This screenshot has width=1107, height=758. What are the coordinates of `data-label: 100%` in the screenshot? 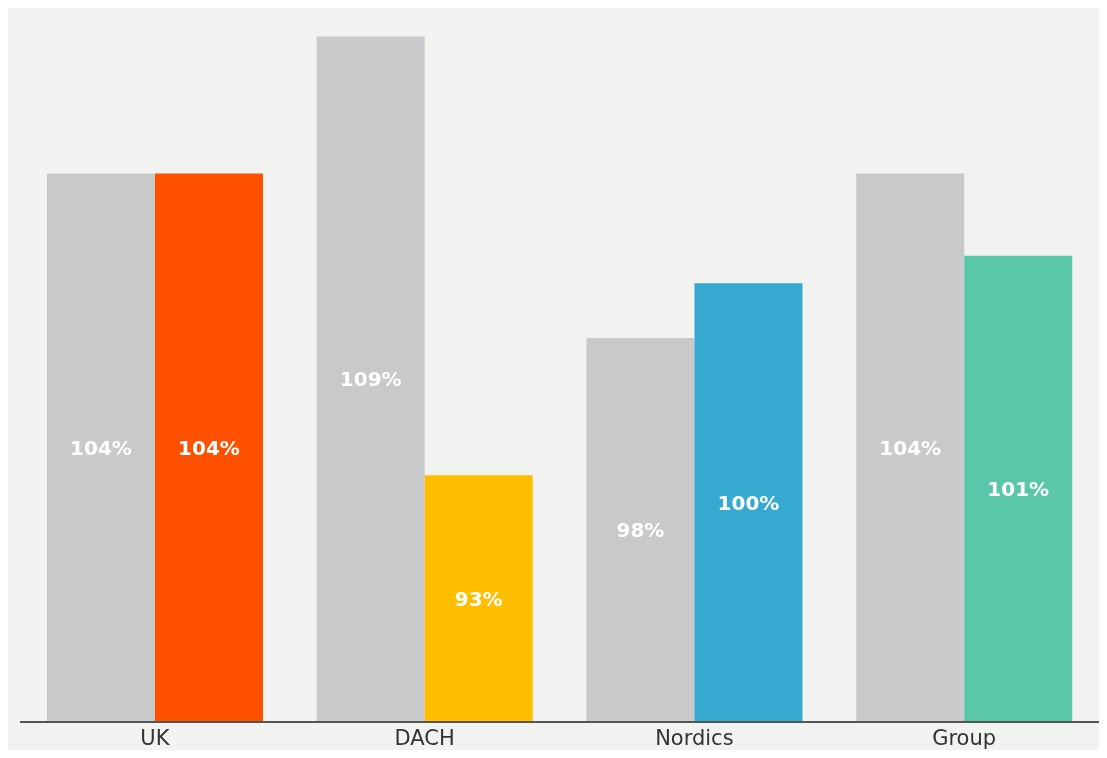 It's located at (748, 502).